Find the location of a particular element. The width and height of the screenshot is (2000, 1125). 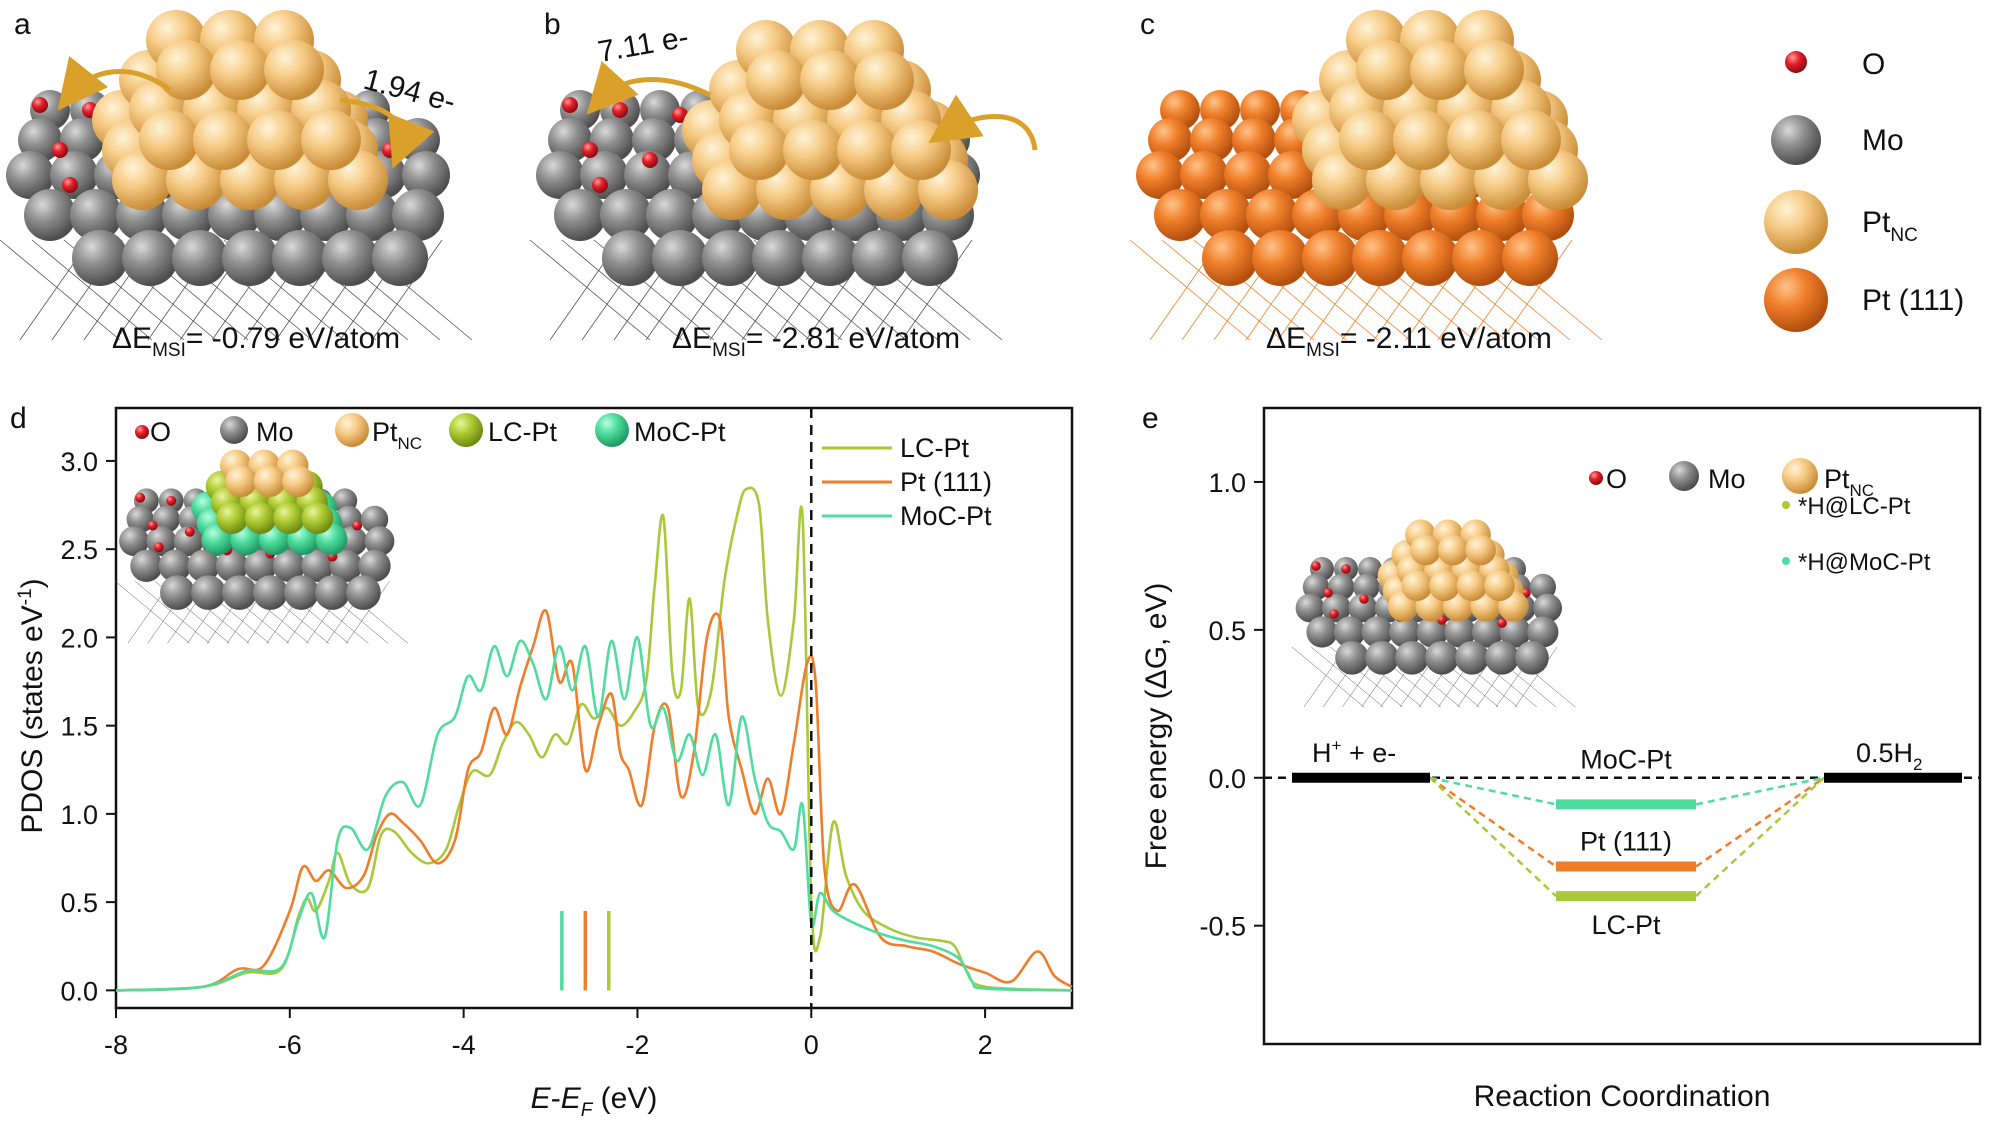

panel-c-letter: c is located at coordinates (1147, 24).